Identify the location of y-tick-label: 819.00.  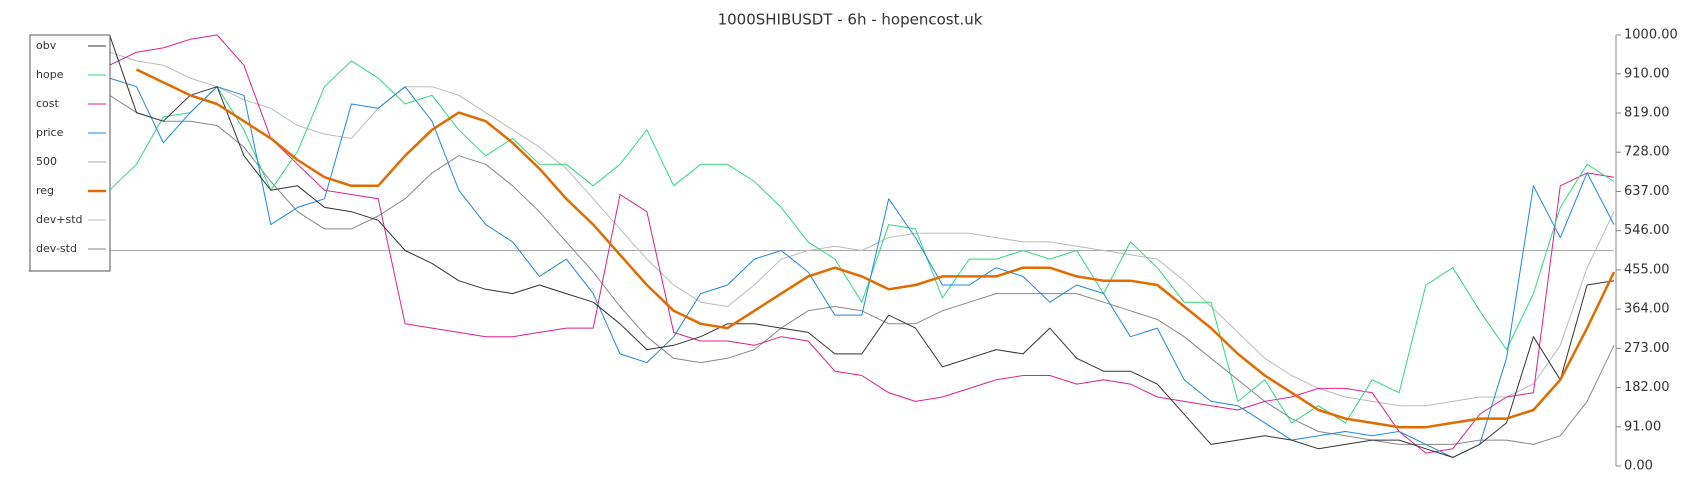
(1647, 113).